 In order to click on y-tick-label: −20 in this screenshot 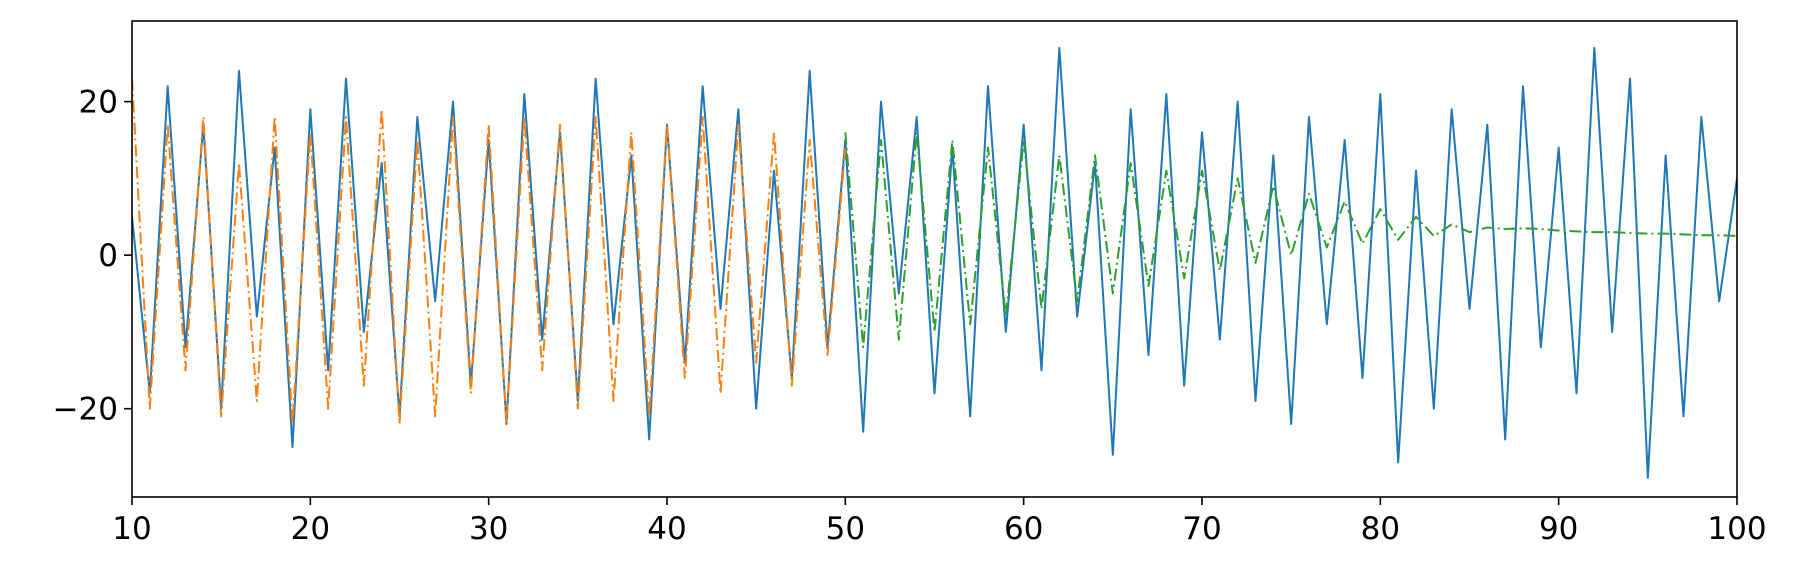, I will do `click(85, 410)`.